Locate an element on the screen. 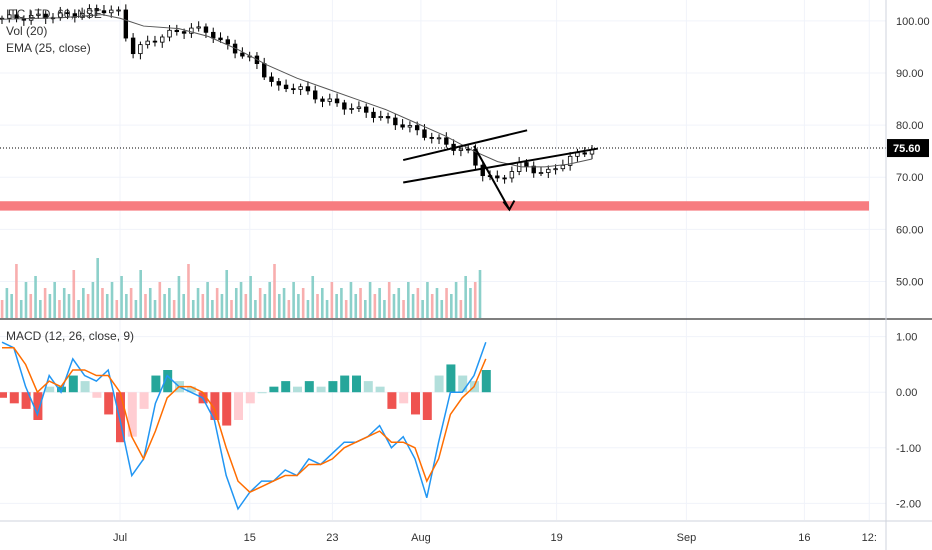 This screenshot has width=932, height=550. last-price-badge is located at coordinates (908, 148).